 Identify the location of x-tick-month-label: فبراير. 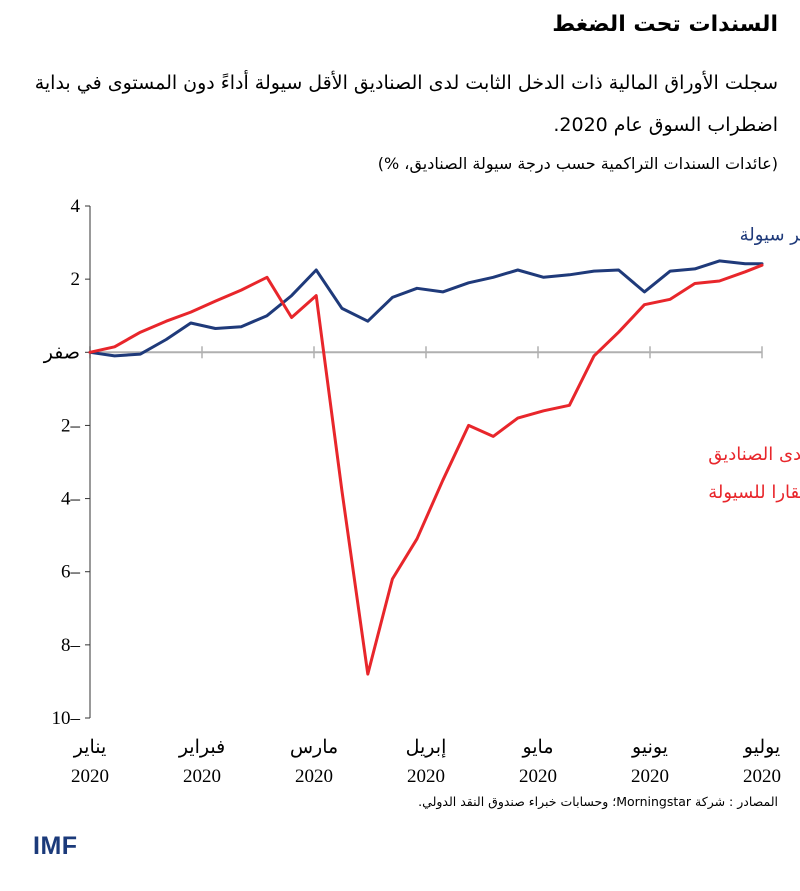
(201, 747).